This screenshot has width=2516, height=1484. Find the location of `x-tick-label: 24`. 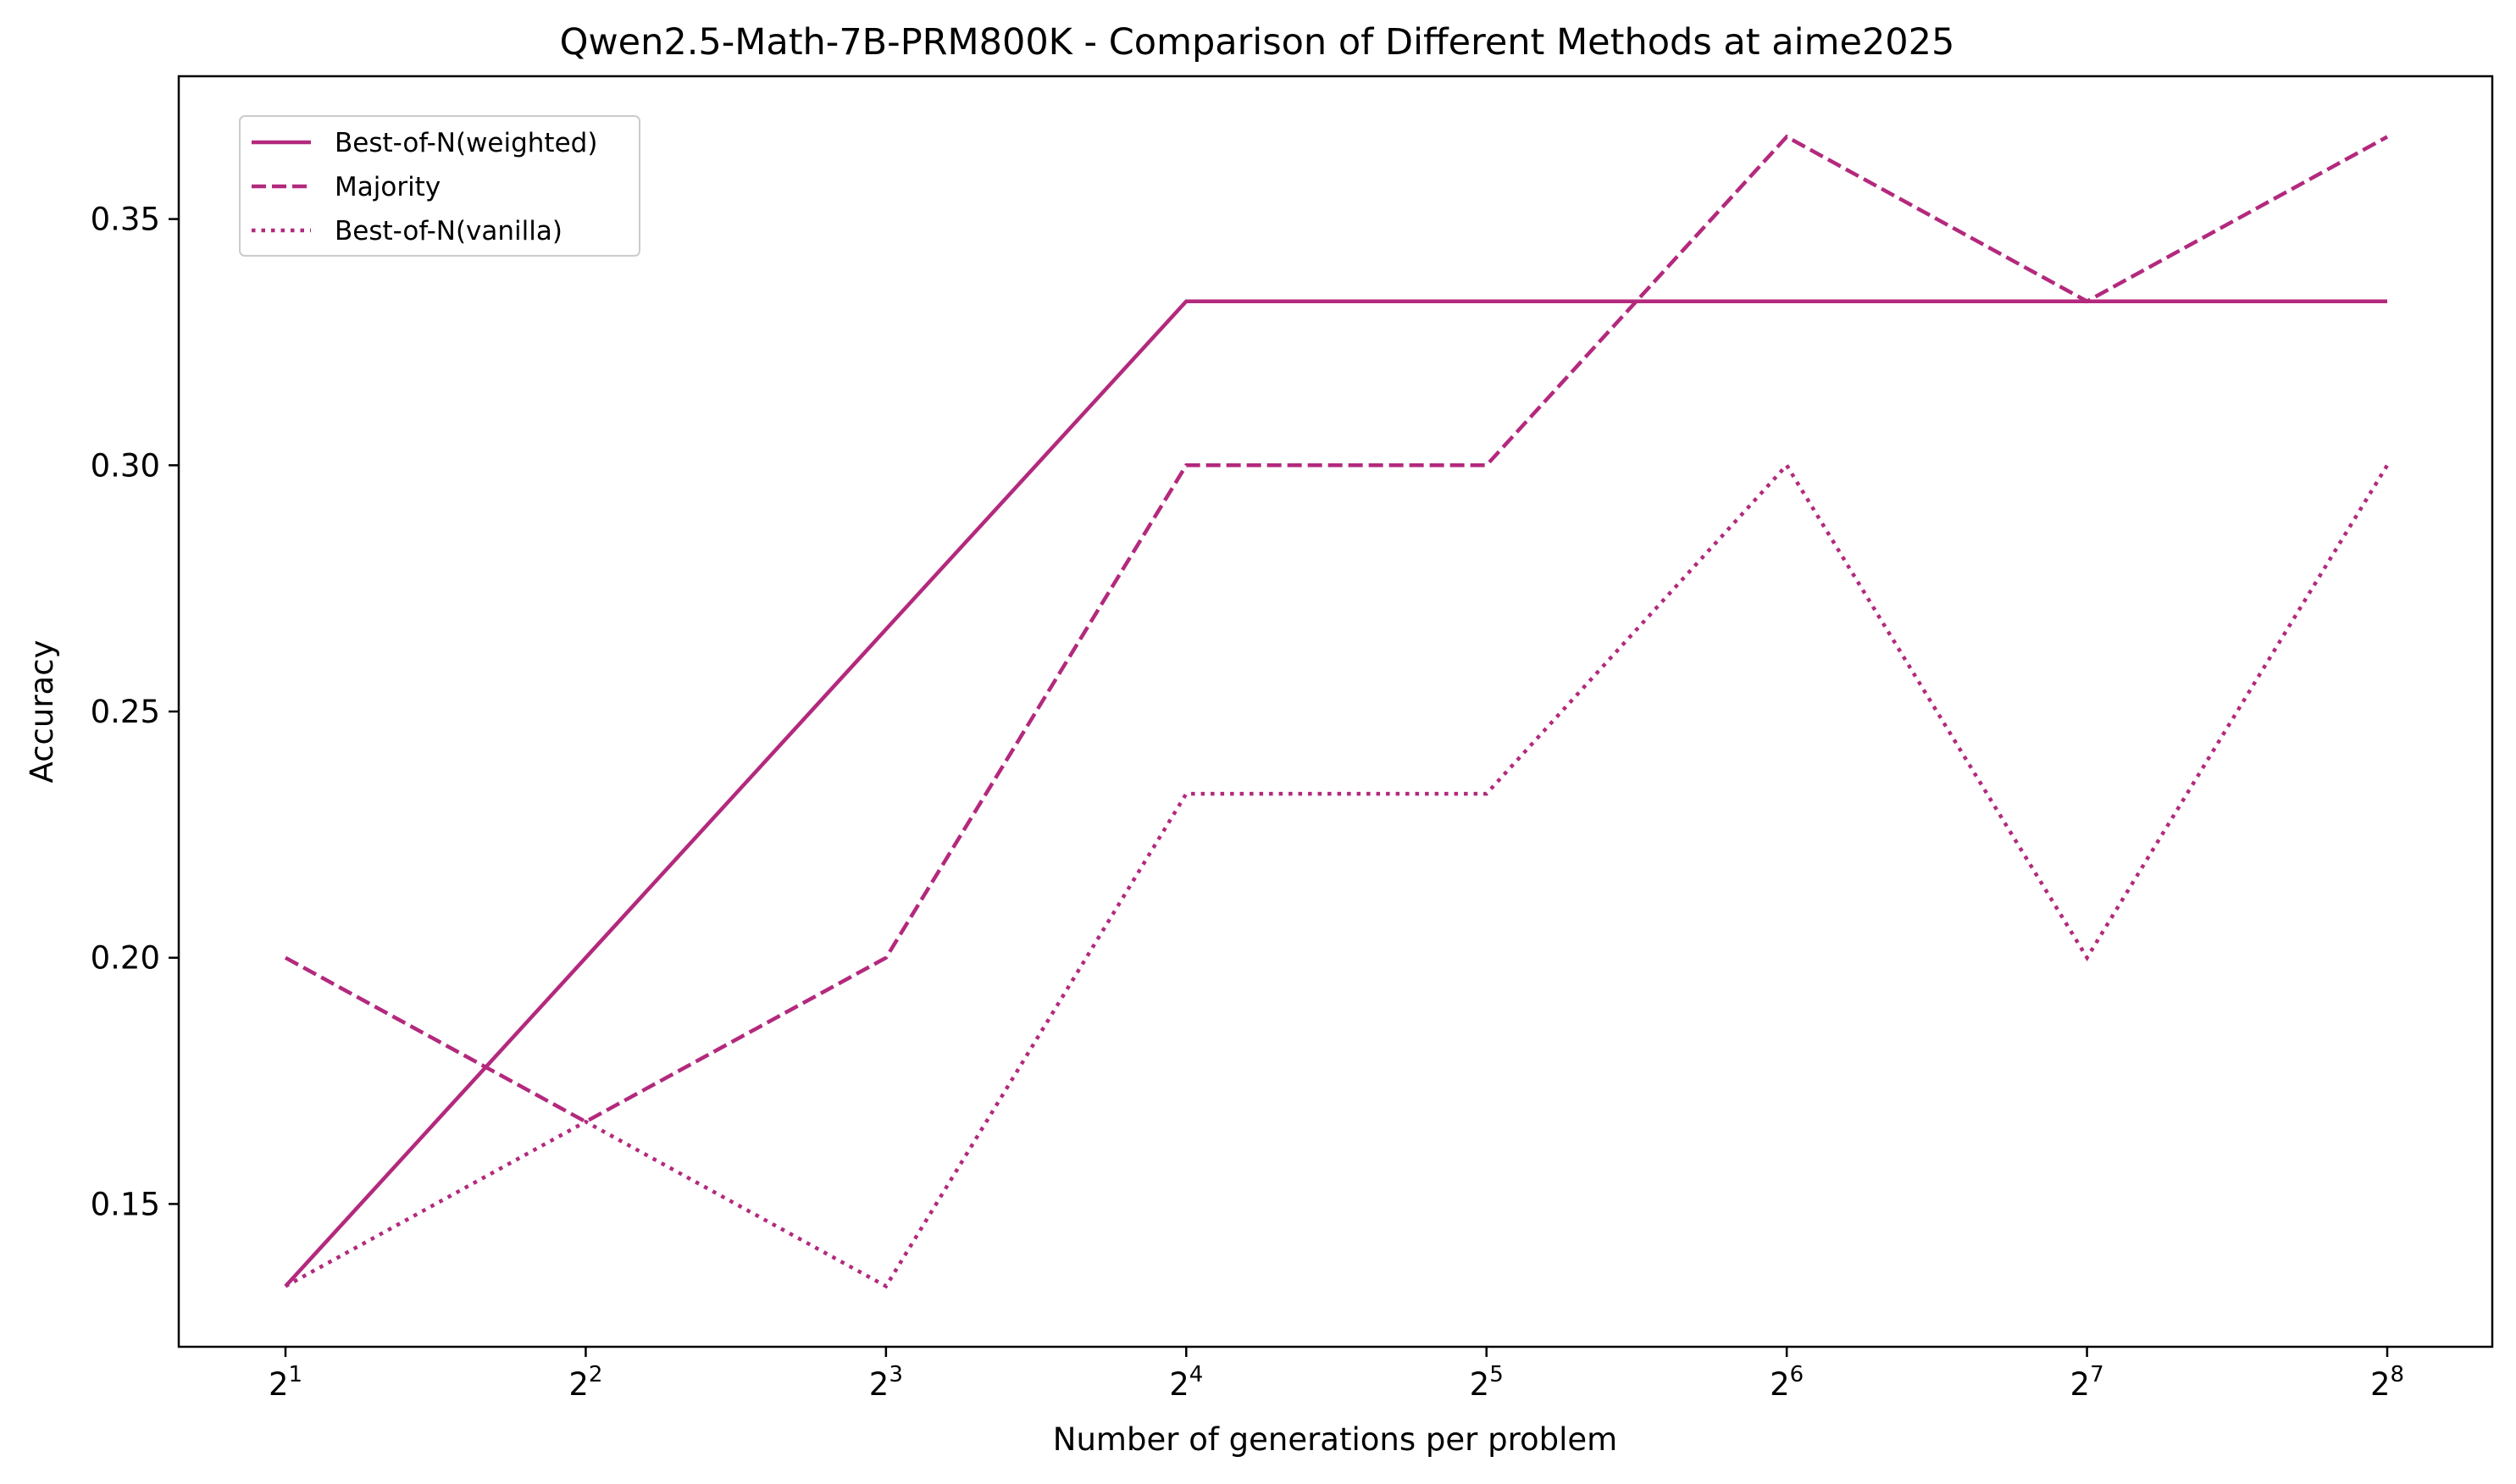

x-tick-label: 24 is located at coordinates (1186, 1382).